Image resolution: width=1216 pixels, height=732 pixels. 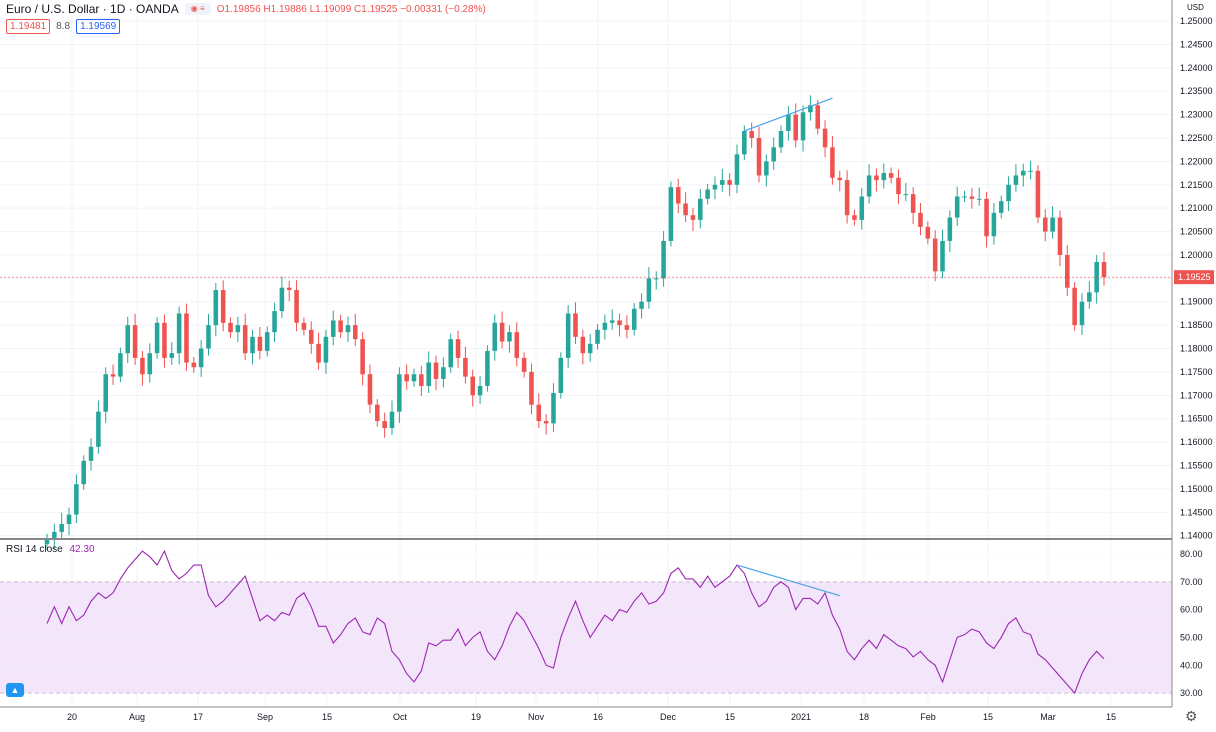 What do you see at coordinates (598, 717) in the screenshot?
I see `time-tick-label: 16` at bounding box center [598, 717].